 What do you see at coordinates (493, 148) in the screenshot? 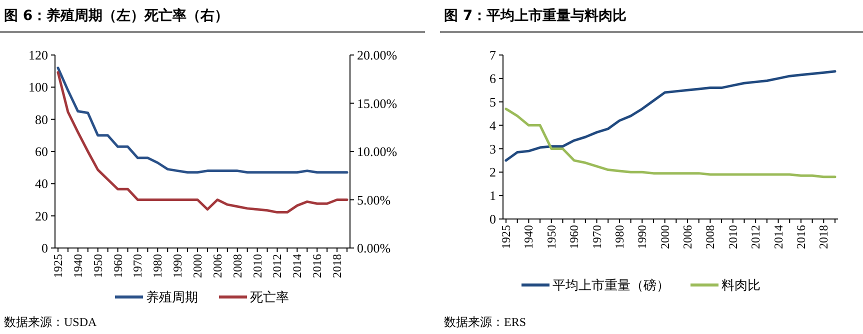
I see `y-tick-label: 3` at bounding box center [493, 148].